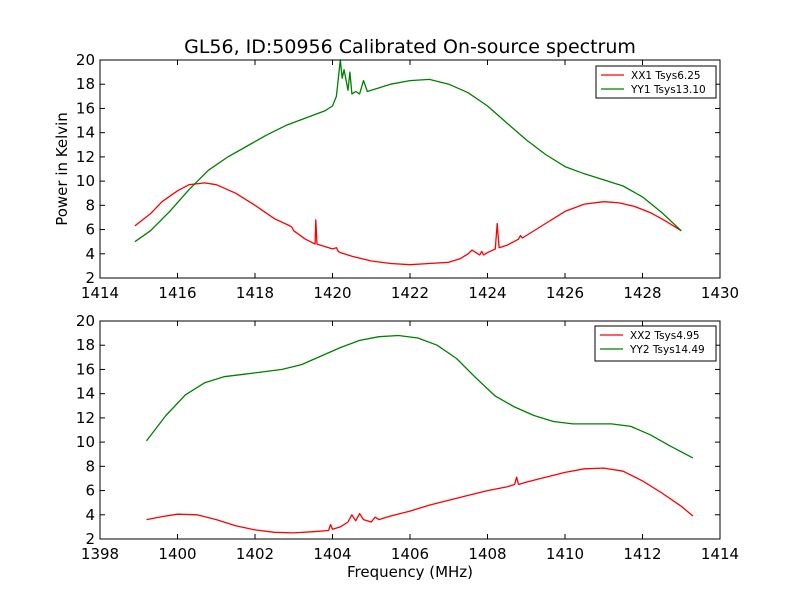 The width and height of the screenshot is (800, 600). What do you see at coordinates (720, 293) in the screenshot?
I see `x-tick-label: 1430` at bounding box center [720, 293].